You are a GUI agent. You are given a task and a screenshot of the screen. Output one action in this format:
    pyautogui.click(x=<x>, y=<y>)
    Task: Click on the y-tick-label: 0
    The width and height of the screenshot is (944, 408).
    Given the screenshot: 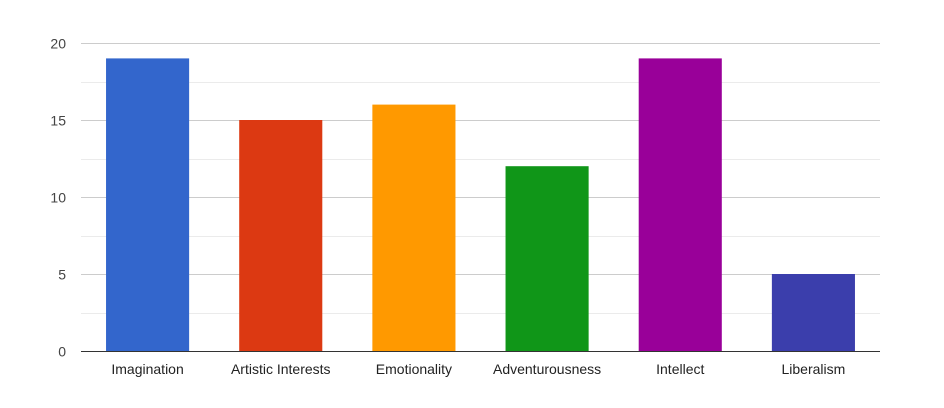 What is the action you would take?
    pyautogui.click(x=62, y=352)
    